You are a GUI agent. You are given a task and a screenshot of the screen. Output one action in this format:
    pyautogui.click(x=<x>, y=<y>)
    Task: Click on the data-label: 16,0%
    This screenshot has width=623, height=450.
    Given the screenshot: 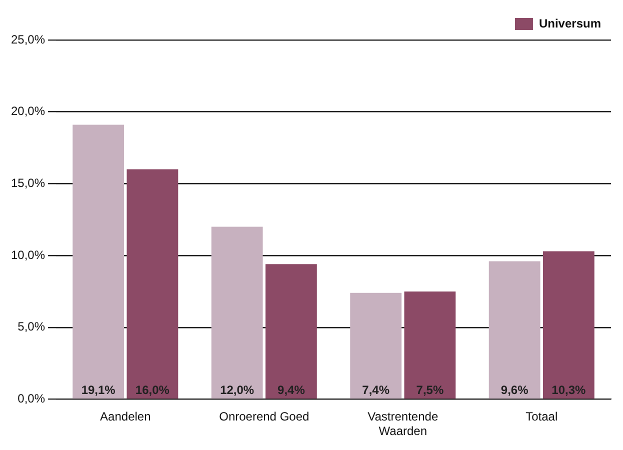 What is the action you would take?
    pyautogui.click(x=152, y=389)
    